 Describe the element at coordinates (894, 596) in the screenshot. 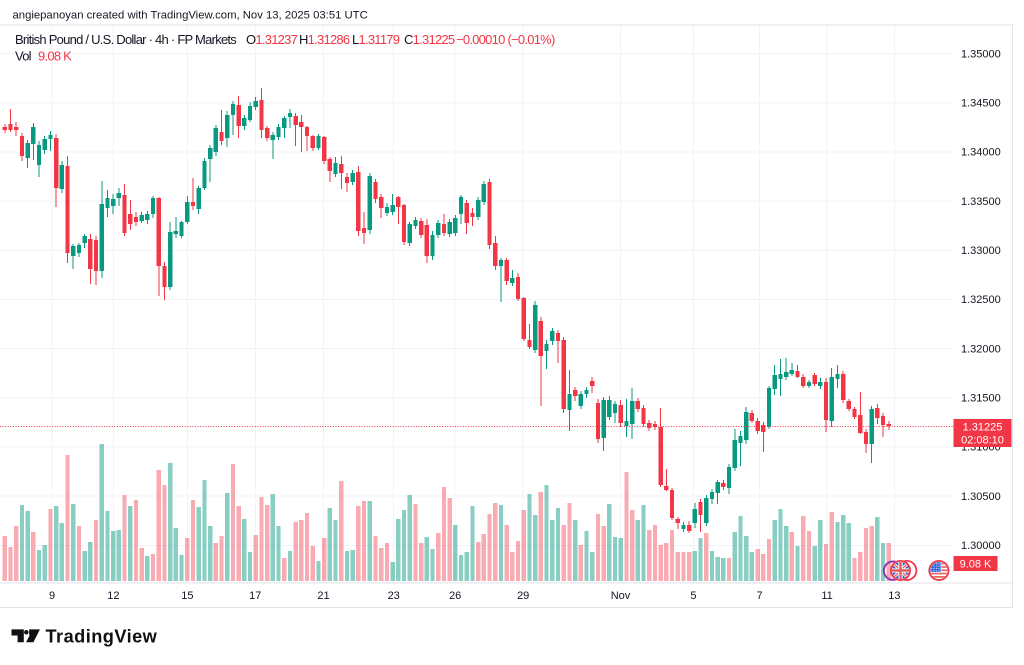

I see `svg-text: 13` at that location.